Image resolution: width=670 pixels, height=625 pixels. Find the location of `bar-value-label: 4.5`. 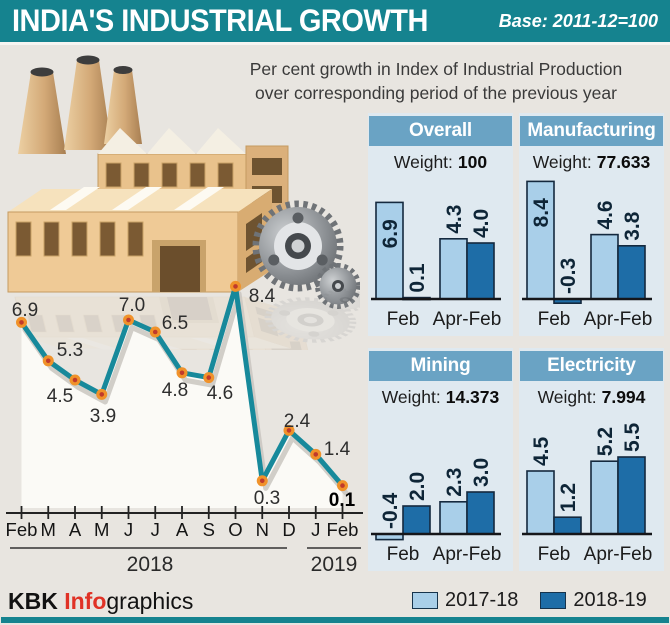

bar-value-label: 4.5 is located at coordinates (541, 451).